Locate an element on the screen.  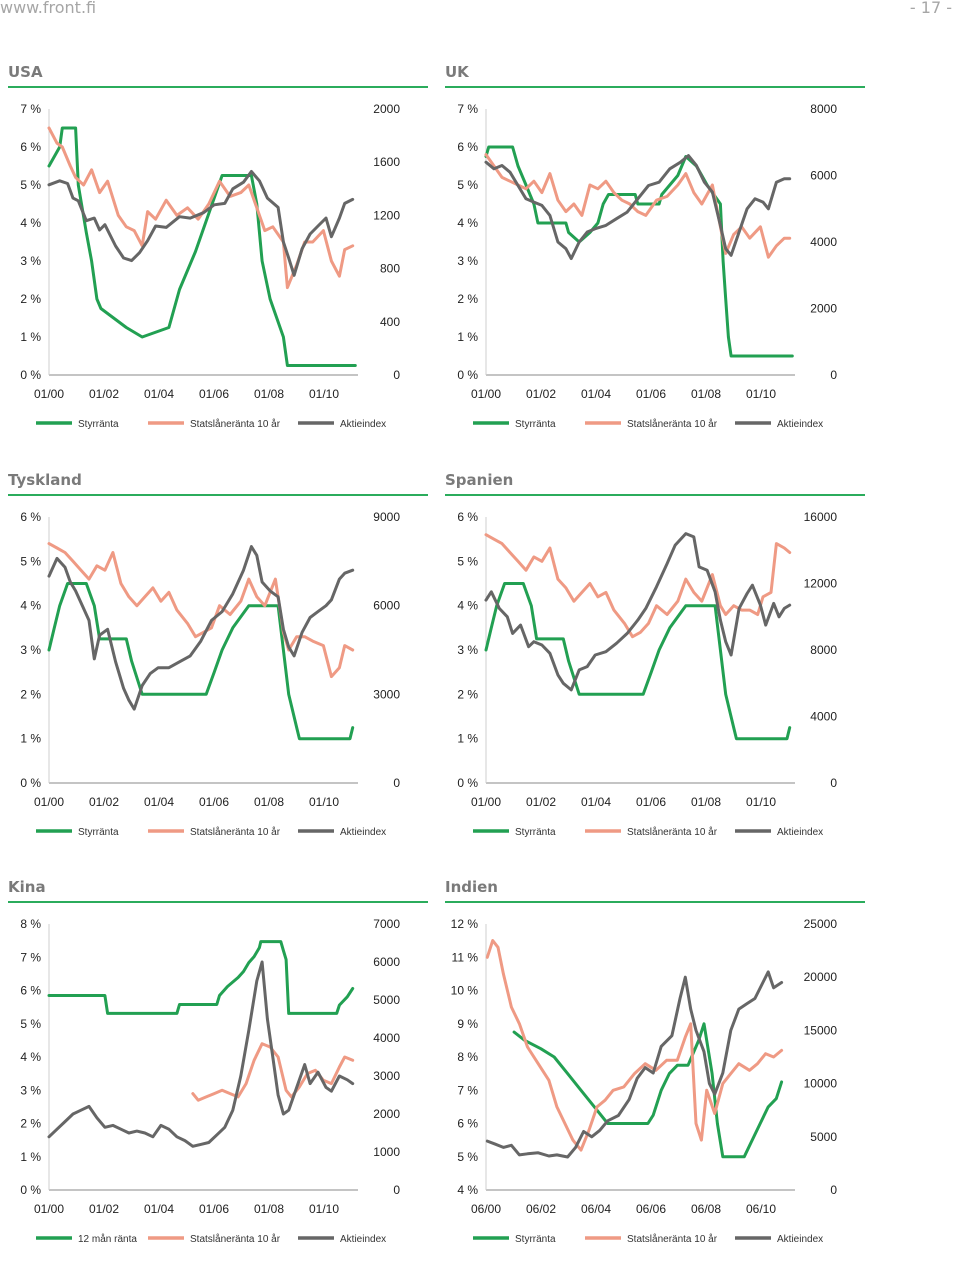
chart-title: UK is located at coordinates (457, 72).